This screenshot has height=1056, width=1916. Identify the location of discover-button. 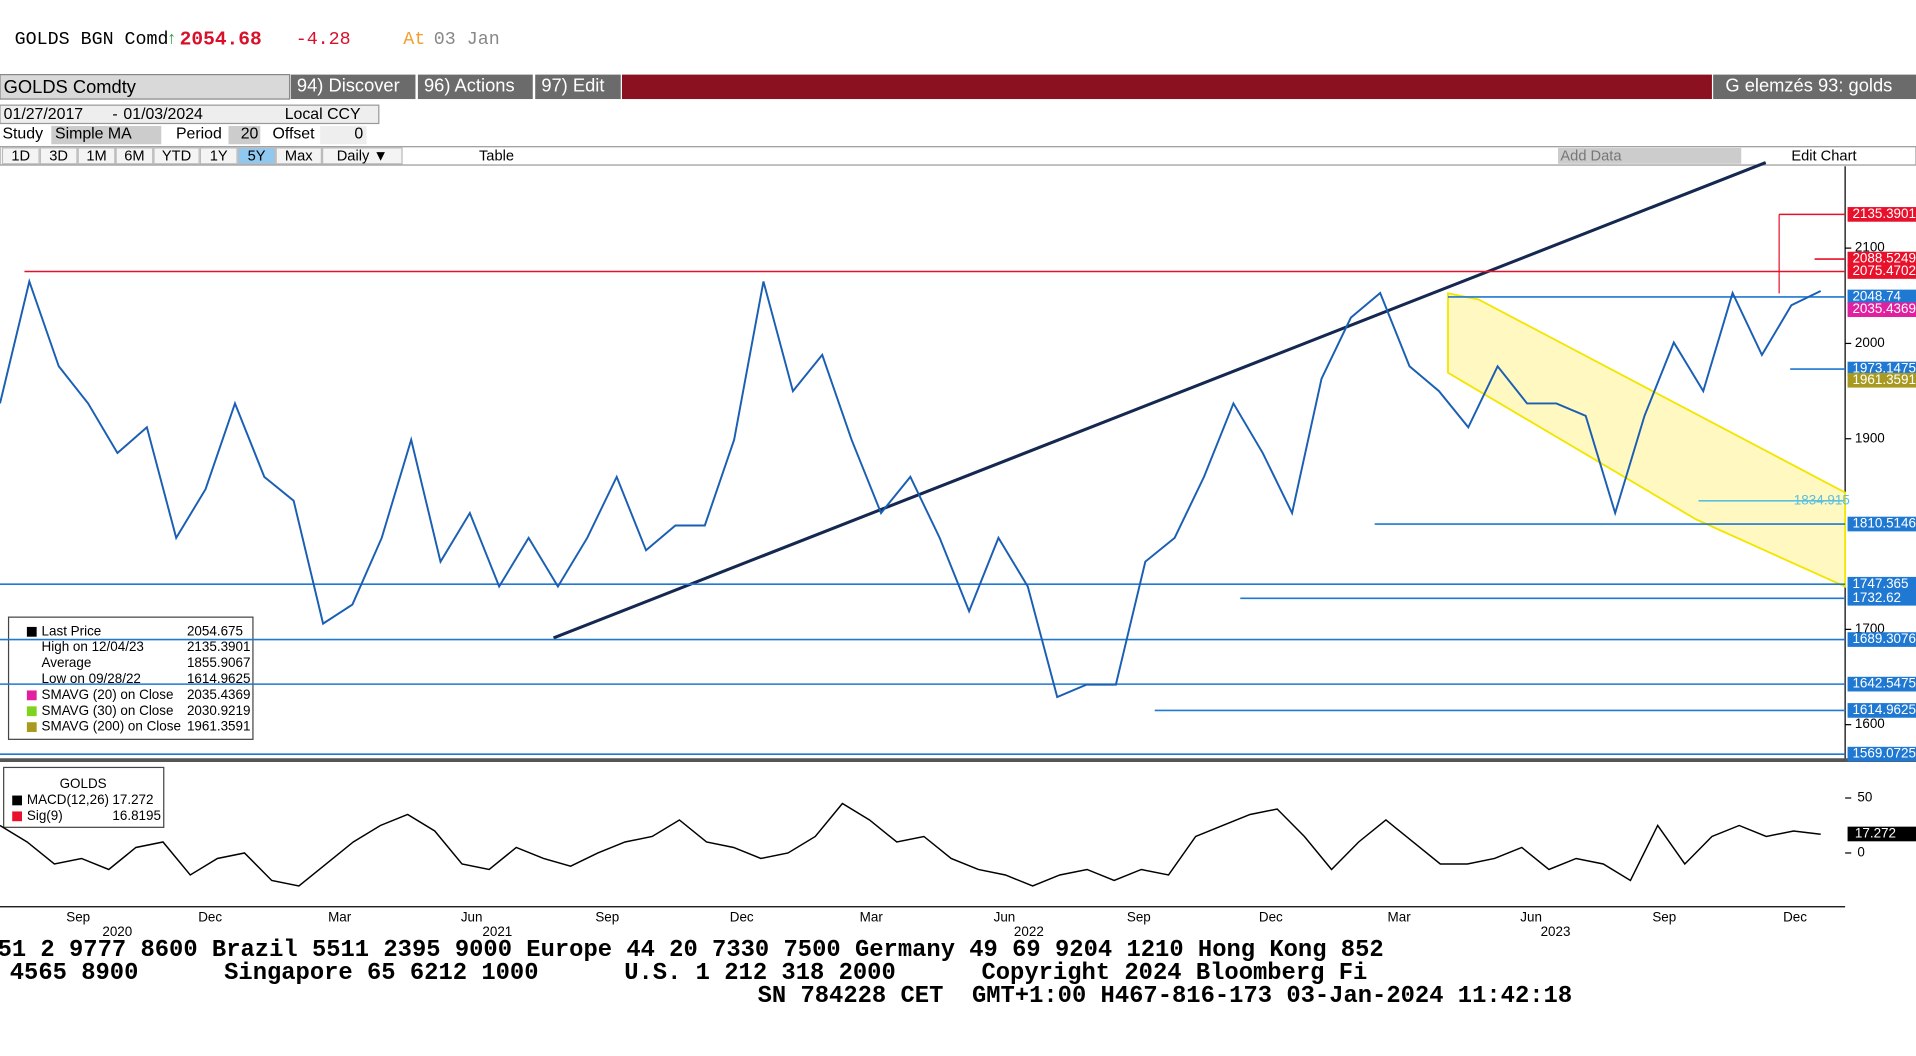
(353, 87).